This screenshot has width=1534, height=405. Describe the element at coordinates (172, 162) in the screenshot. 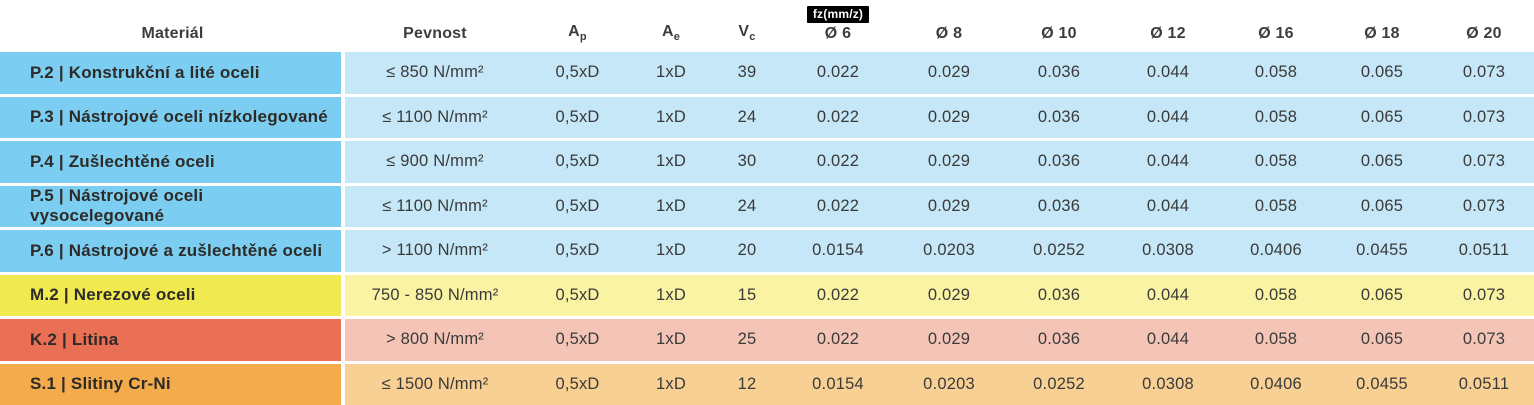

I see `material-cell: P.4 | Zušlechtěné oceli` at that location.